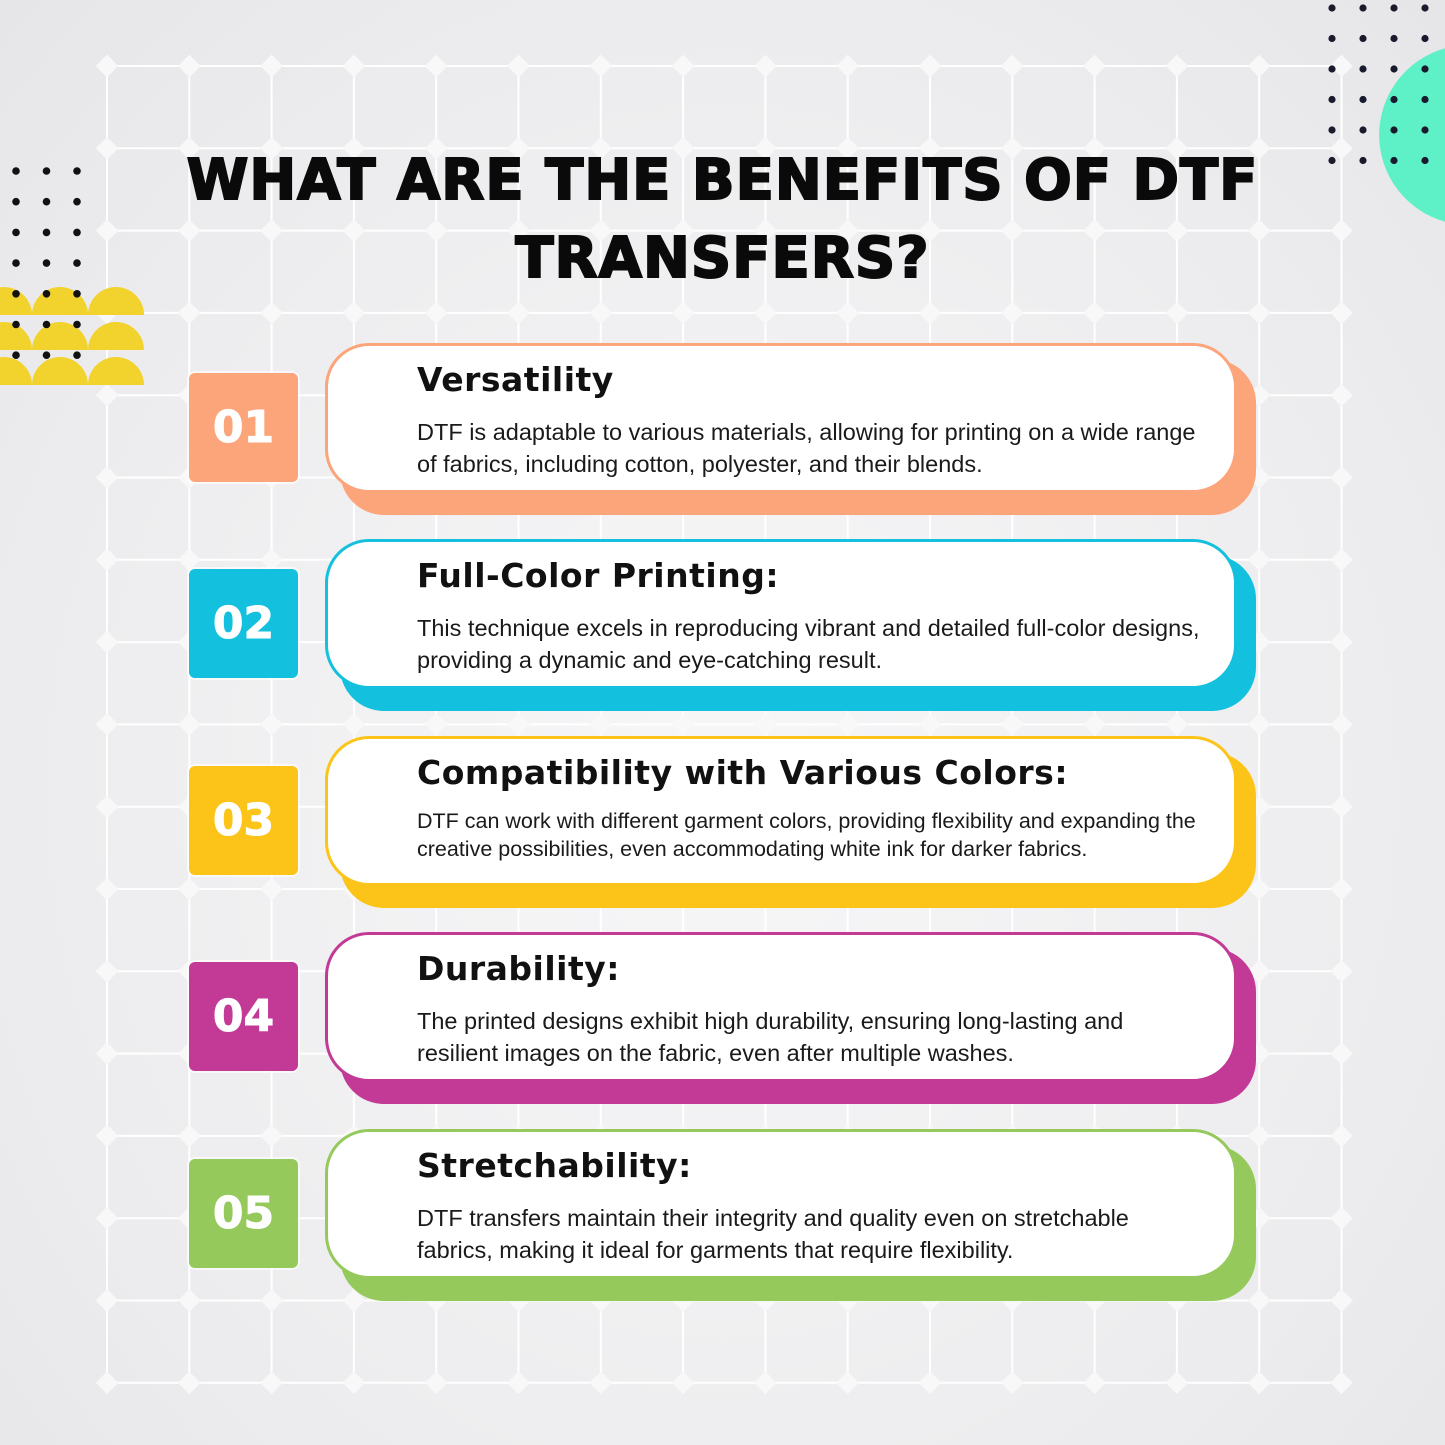 This screenshot has height=1445, width=1445. What do you see at coordinates (554, 1165) in the screenshot?
I see `benefit-heading: Stretchability:` at bounding box center [554, 1165].